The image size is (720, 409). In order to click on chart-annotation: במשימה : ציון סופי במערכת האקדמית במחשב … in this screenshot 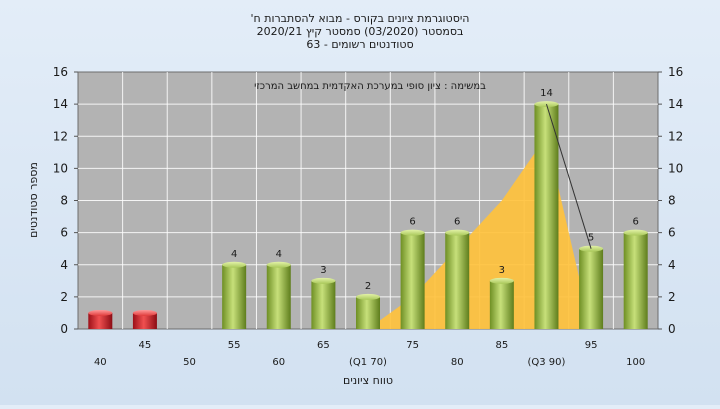, I will do `click(370, 86)`.